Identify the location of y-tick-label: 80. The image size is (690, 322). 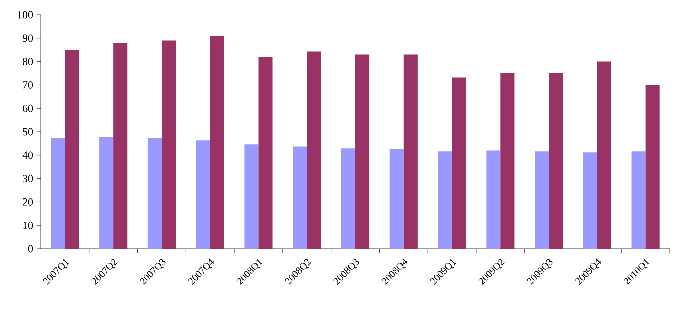
(28, 62).